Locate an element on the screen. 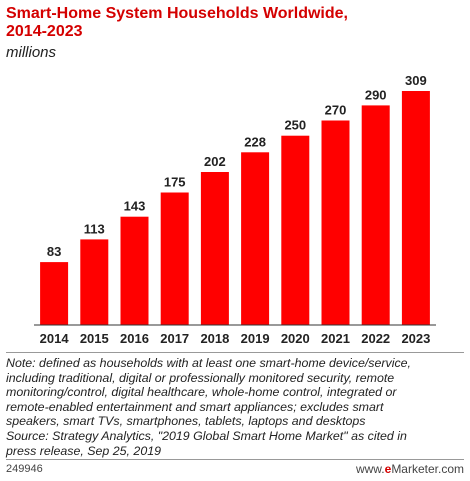 The width and height of the screenshot is (470, 481). chart-title-line-1: Smart-Home System Households Worldwide, is located at coordinates (177, 13).